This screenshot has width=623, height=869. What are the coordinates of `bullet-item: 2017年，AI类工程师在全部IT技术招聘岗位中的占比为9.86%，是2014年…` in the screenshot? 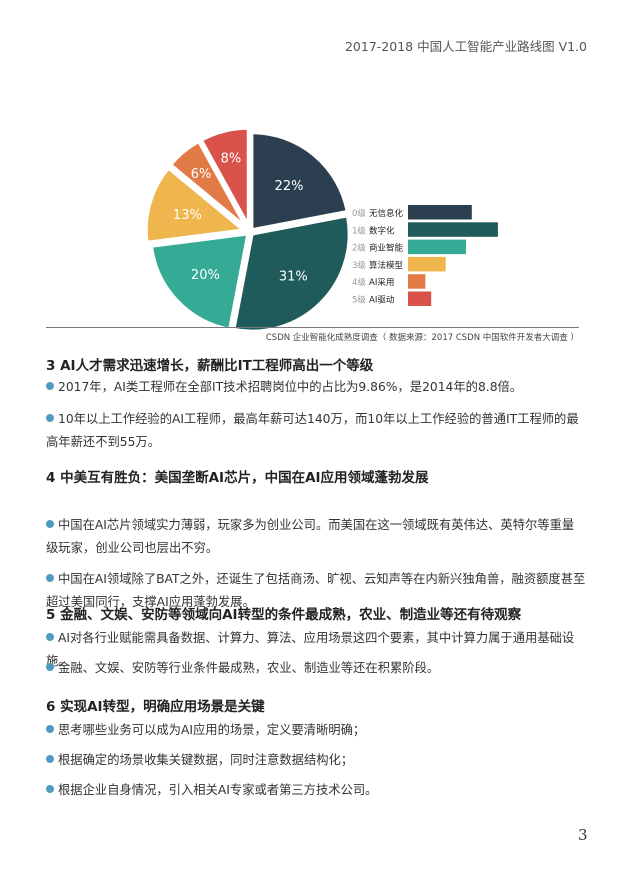 It's located at (316, 387).